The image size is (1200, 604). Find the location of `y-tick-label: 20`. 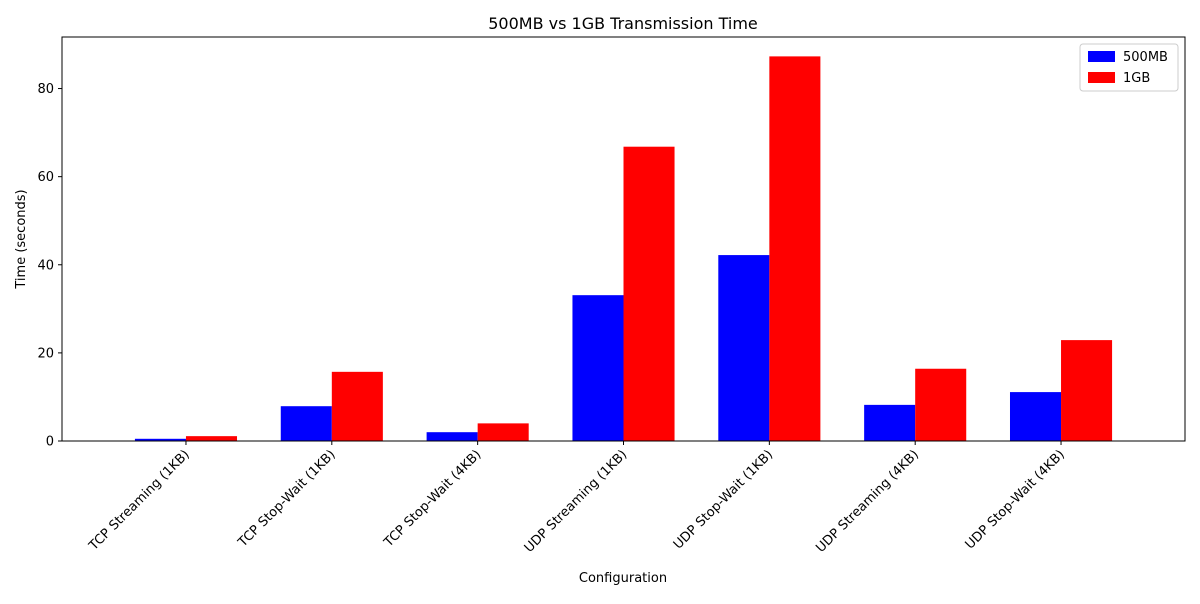

y-tick-label: 20 is located at coordinates (45, 353).